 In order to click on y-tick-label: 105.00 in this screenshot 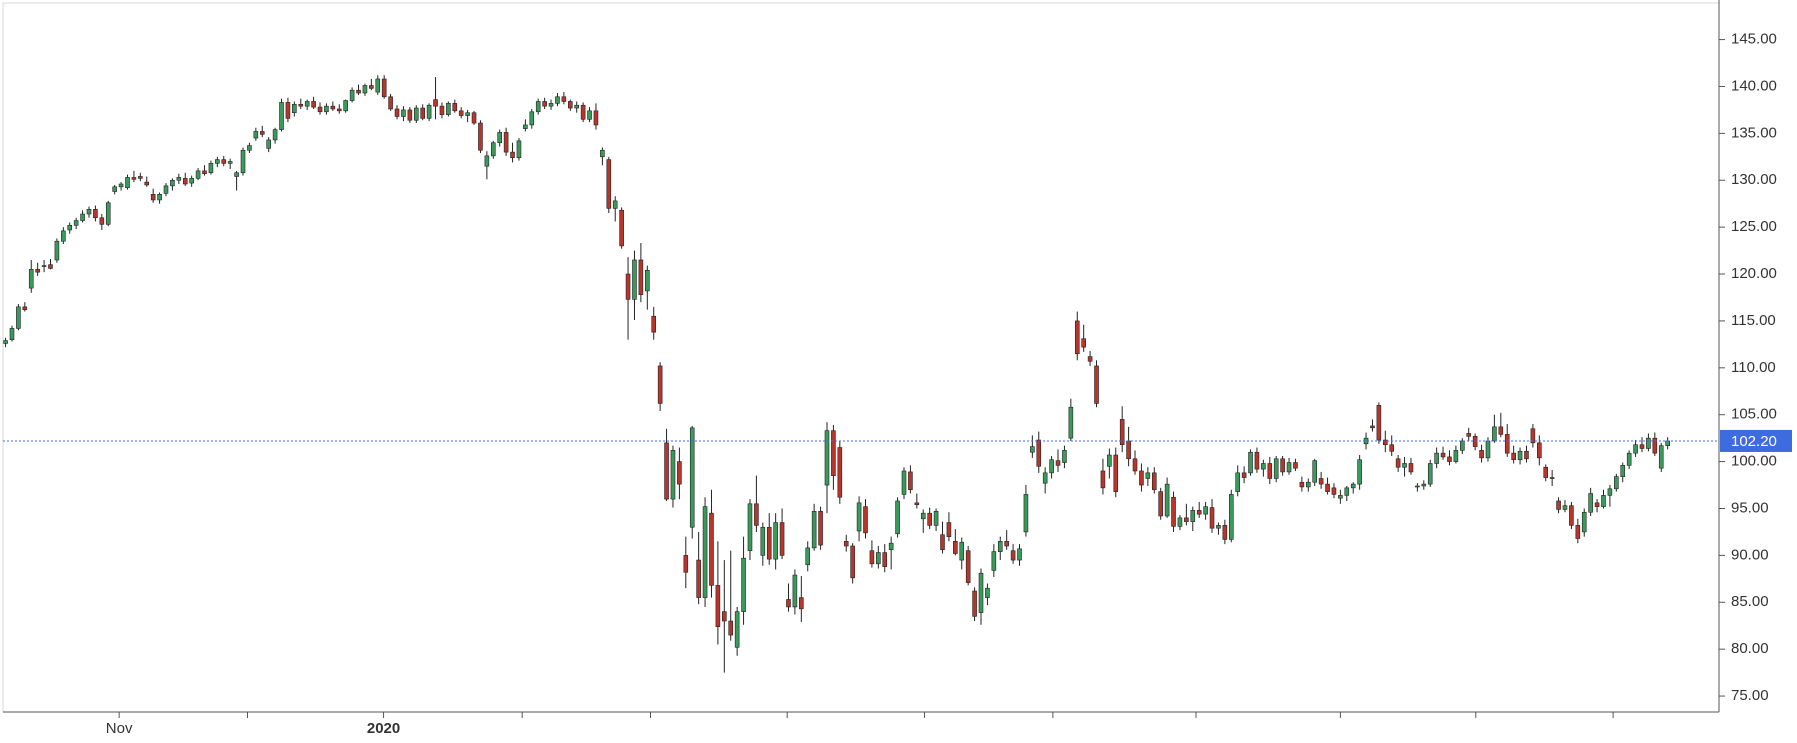, I will do `click(1754, 414)`.